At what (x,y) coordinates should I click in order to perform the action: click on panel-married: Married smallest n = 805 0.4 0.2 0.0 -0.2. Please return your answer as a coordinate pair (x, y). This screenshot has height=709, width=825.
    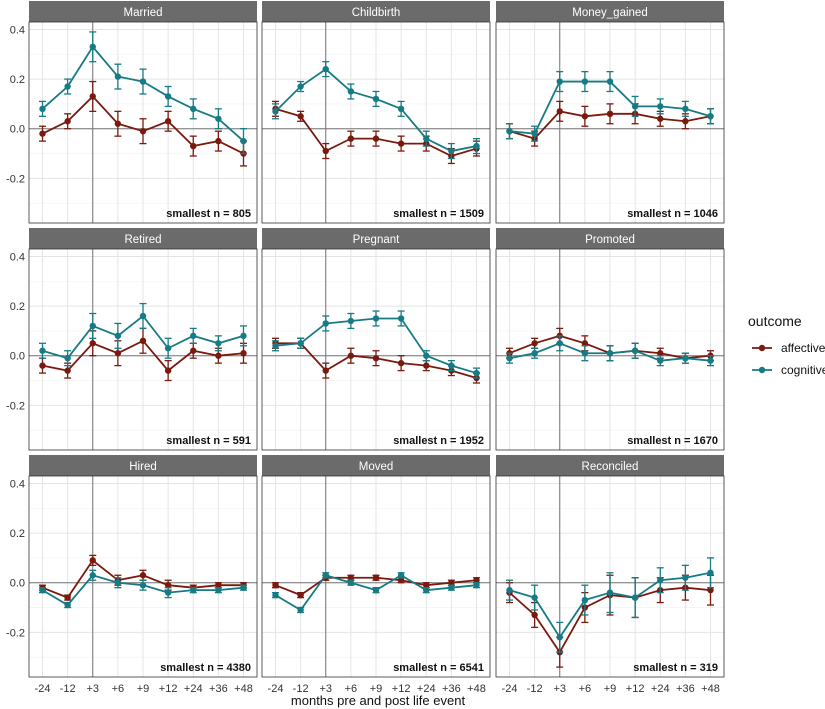
    Looking at the image, I should click on (132, 112).